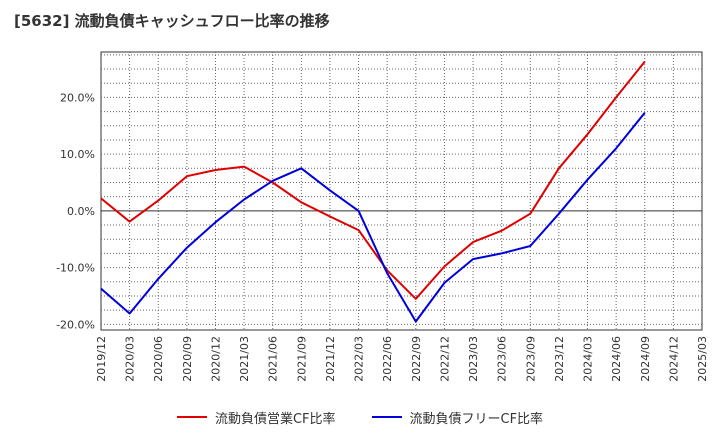 This screenshot has height=440, width=720. What do you see at coordinates (476, 419) in the screenshot?
I see `legend-label-free-cf: 流動負債フリーCF比率` at bounding box center [476, 419].